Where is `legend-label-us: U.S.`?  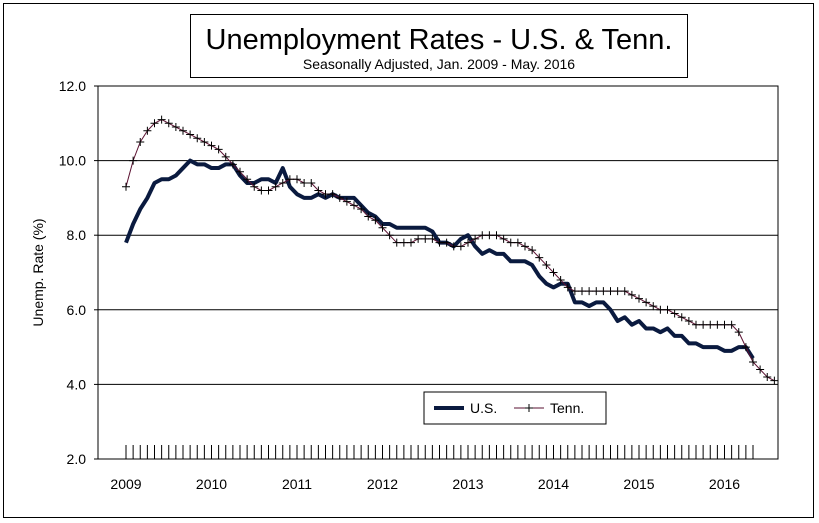
legend-label-us: U.S. is located at coordinates (483, 408).